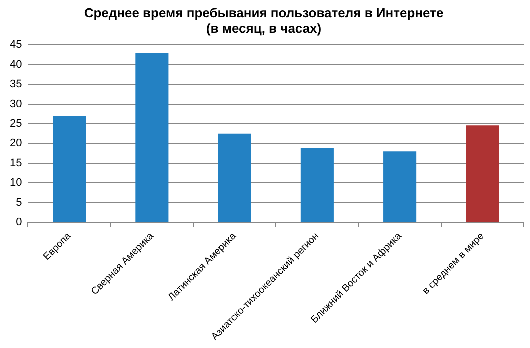 The image size is (530, 348). What do you see at coordinates (16, 64) in the screenshot?
I see `y-tick-label: 40` at bounding box center [16, 64].